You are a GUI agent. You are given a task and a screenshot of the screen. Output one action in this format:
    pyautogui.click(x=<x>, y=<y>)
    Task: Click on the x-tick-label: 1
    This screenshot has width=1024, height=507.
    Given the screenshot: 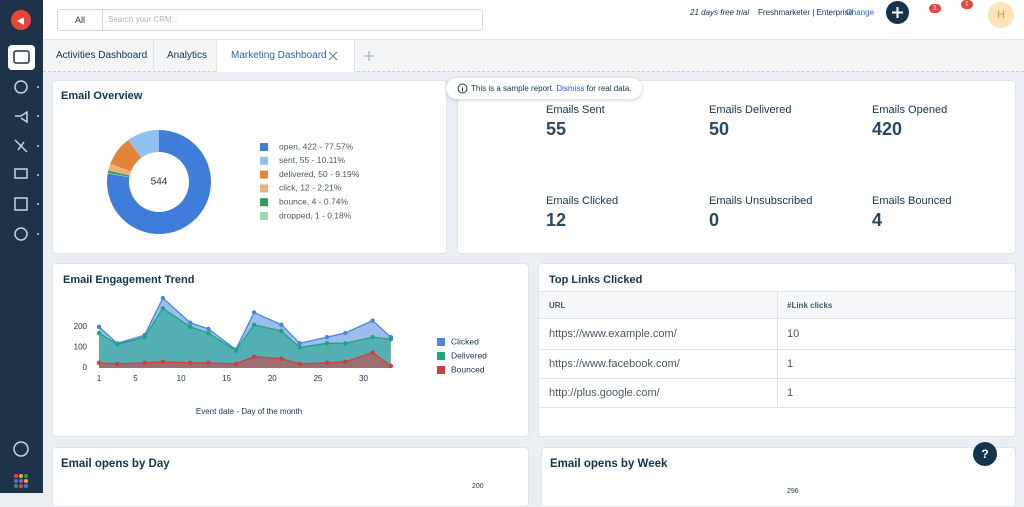 What is the action you would take?
    pyautogui.click(x=99, y=378)
    